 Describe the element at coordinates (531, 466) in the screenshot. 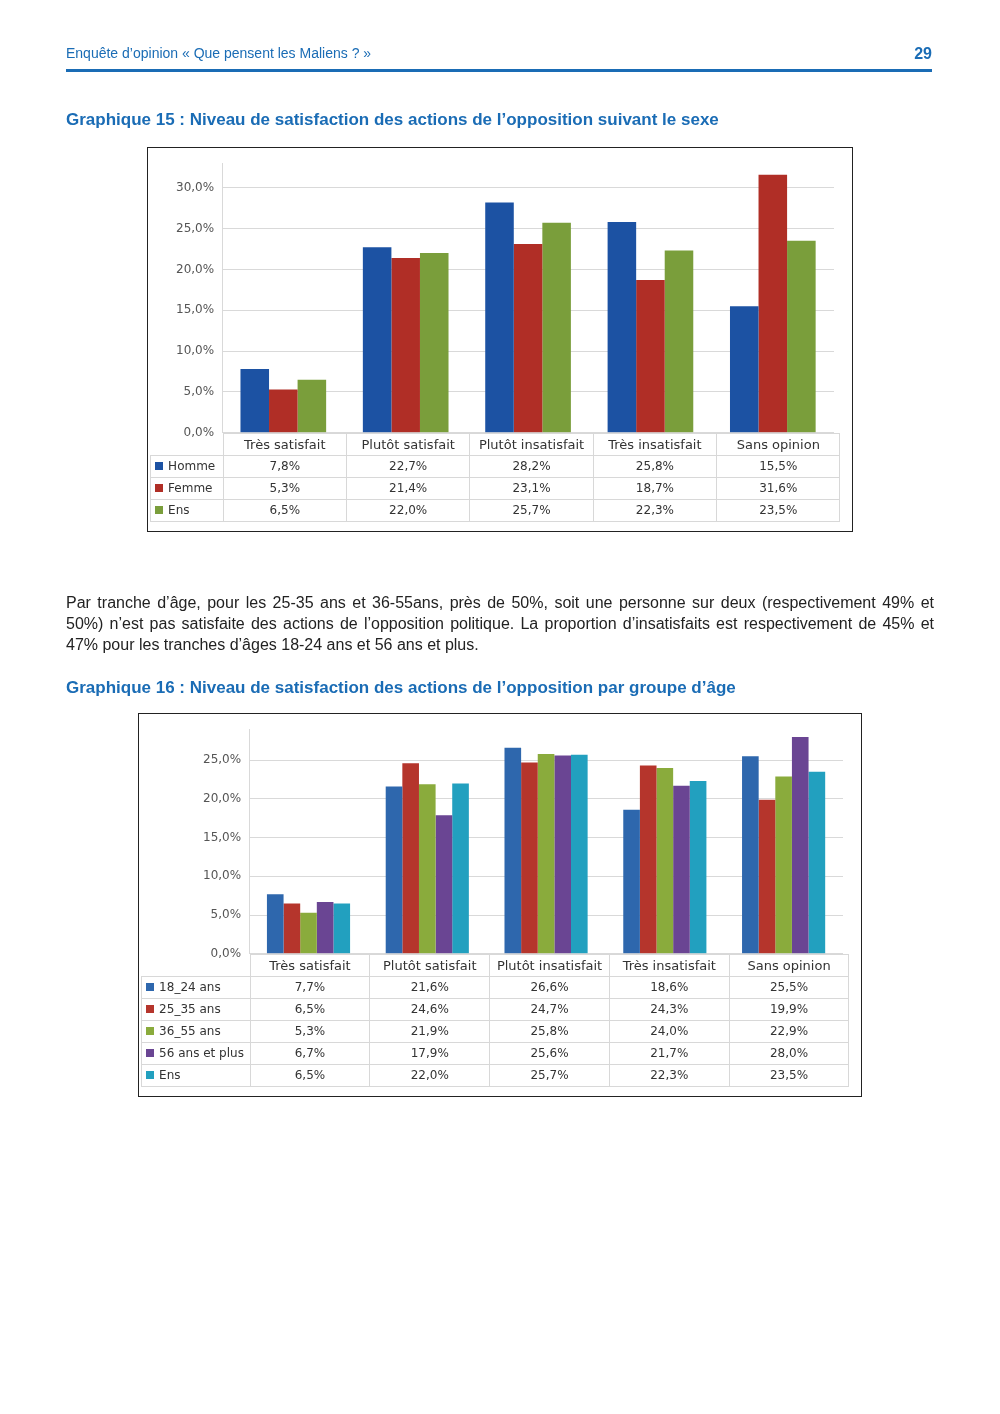

I see `data-label: 28,2%` at that location.